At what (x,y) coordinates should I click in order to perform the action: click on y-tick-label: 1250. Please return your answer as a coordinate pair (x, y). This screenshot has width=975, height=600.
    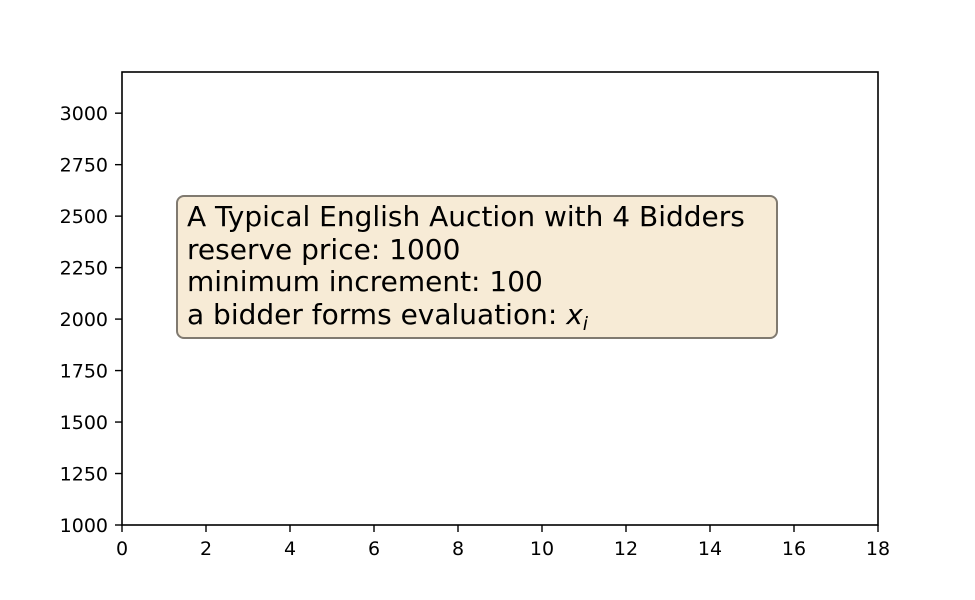
    Looking at the image, I should click on (84, 475).